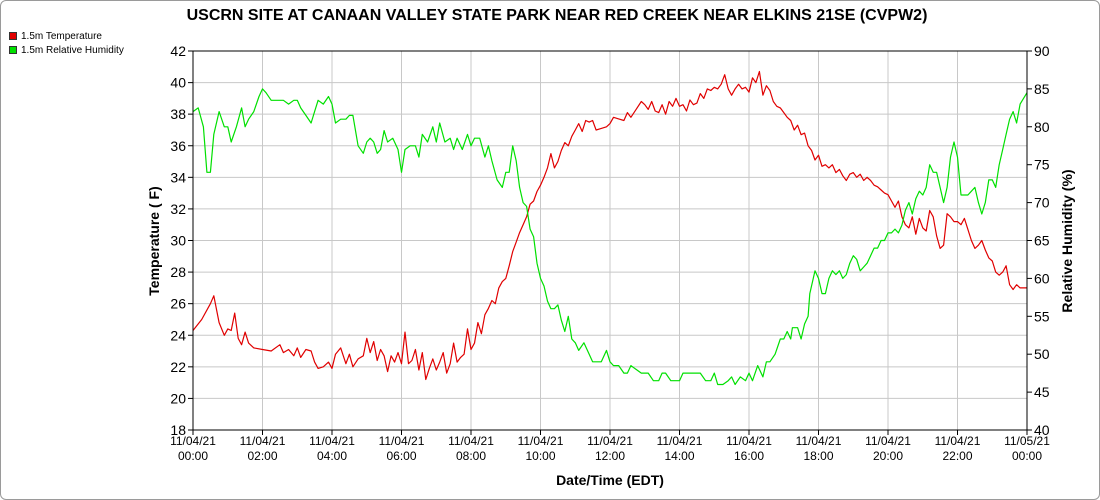 This screenshot has width=1100, height=500. What do you see at coordinates (178, 114) in the screenshot?
I see `y-left-tick-label: 38` at bounding box center [178, 114].